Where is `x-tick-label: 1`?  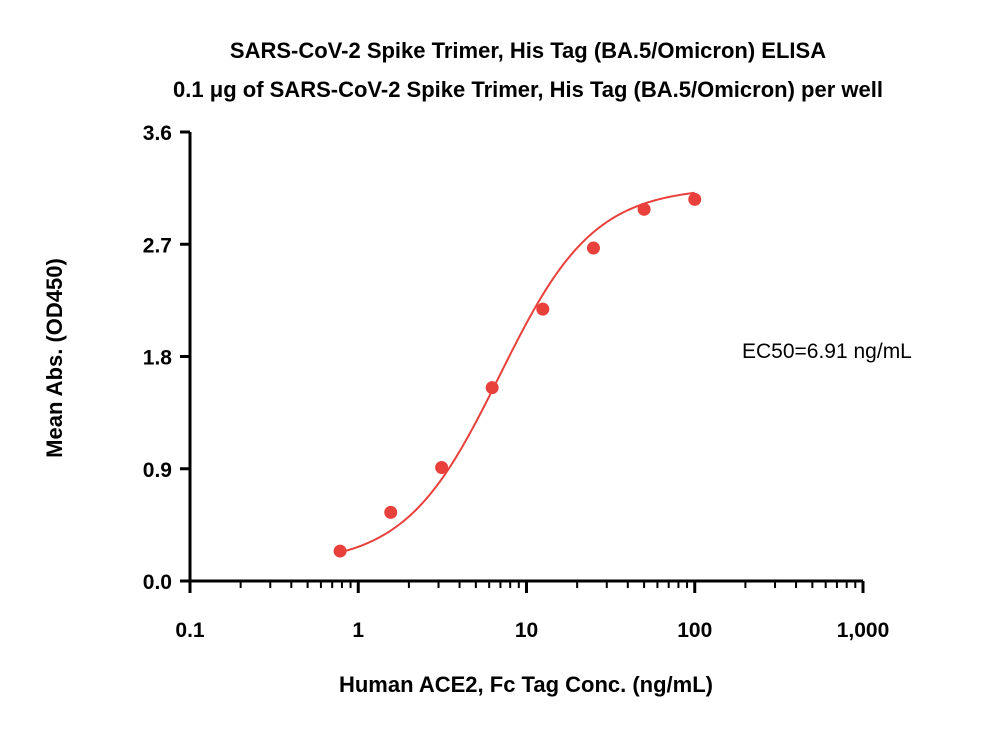
x-tick-label: 1 is located at coordinates (358, 630).